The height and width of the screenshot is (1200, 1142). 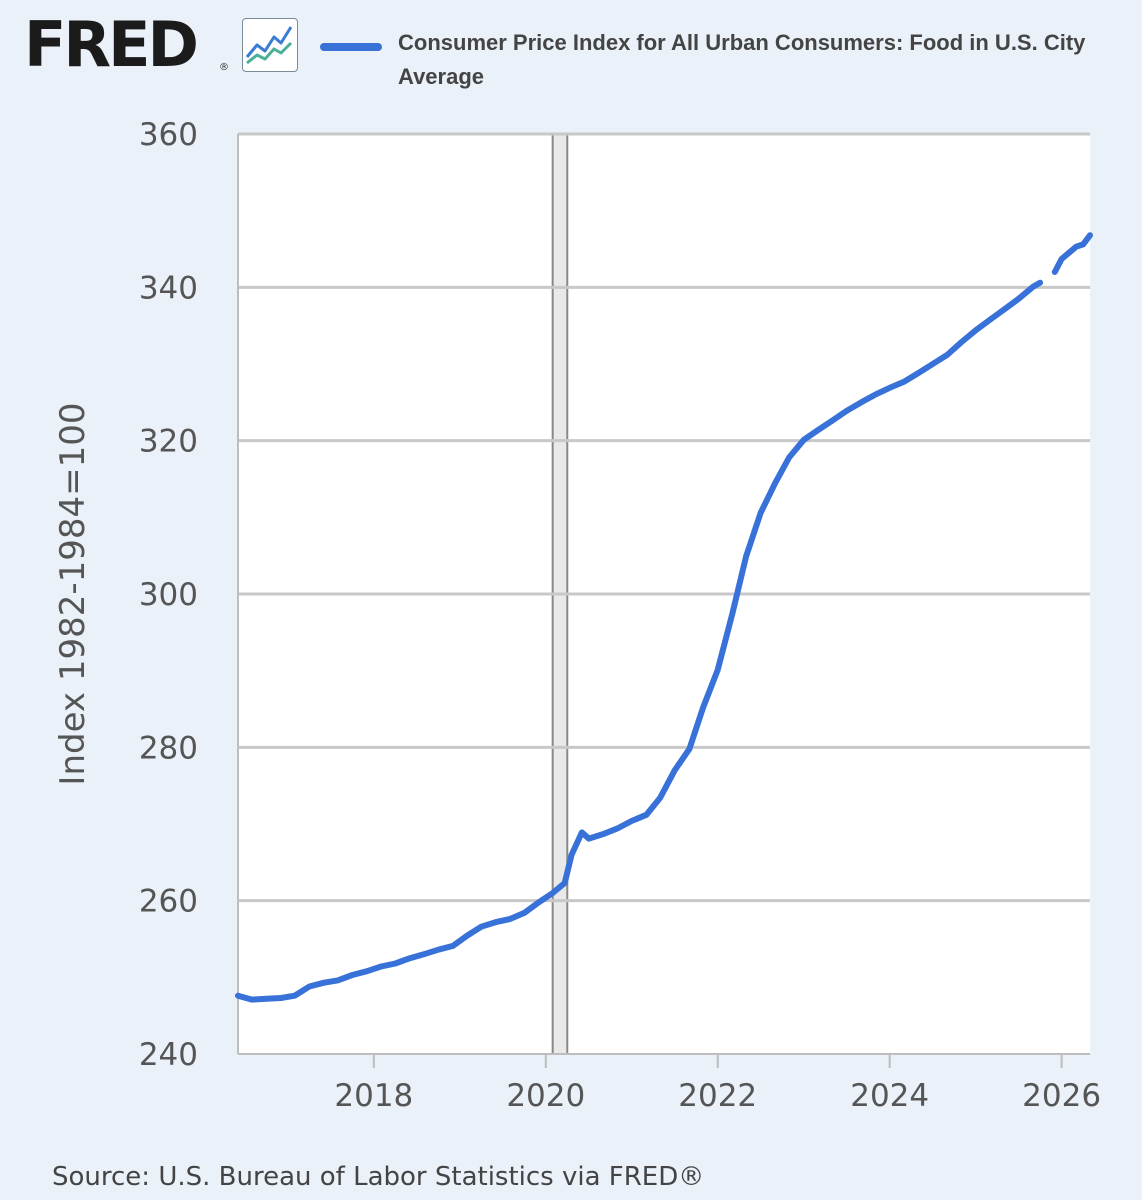 I want to click on line-graph-icon, so click(x=270, y=45).